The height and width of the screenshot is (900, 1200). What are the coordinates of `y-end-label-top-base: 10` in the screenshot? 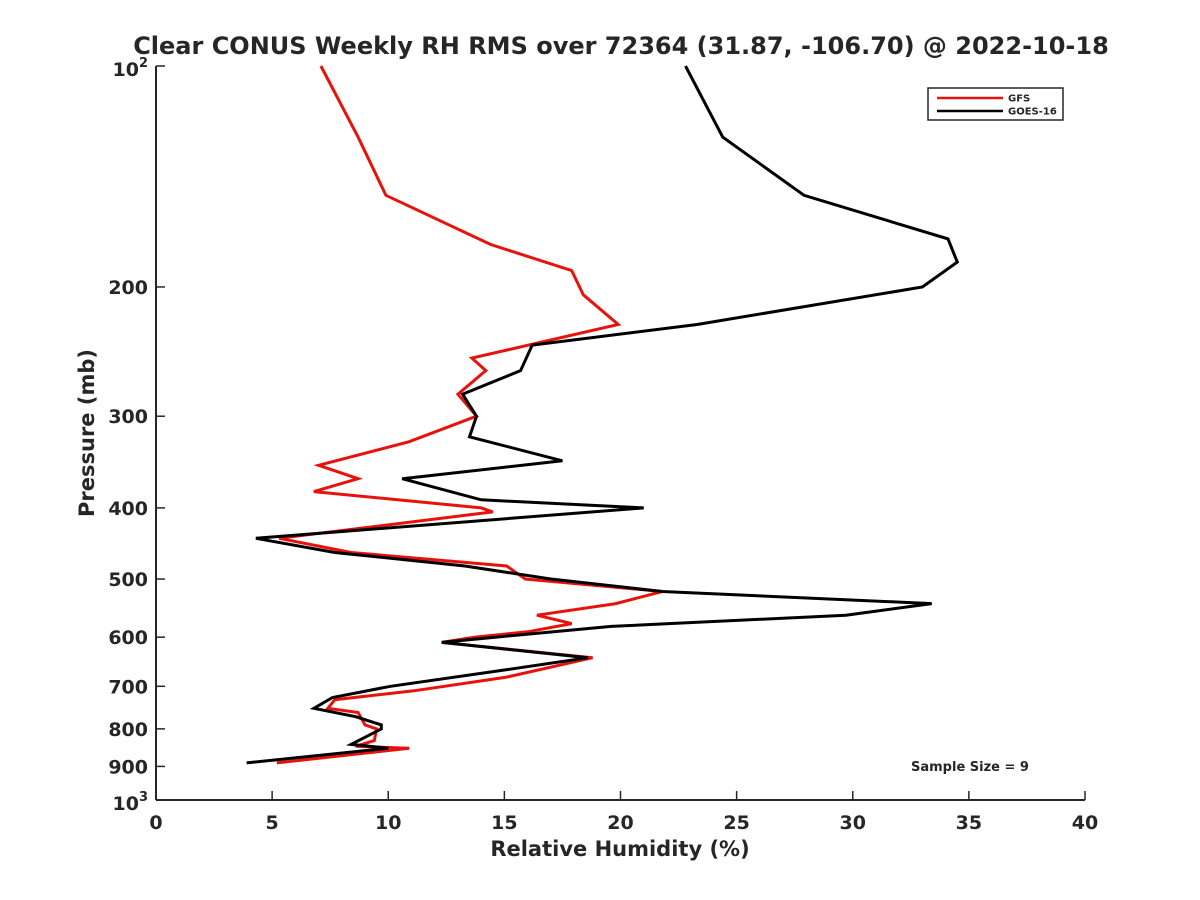 It's located at (126, 70).